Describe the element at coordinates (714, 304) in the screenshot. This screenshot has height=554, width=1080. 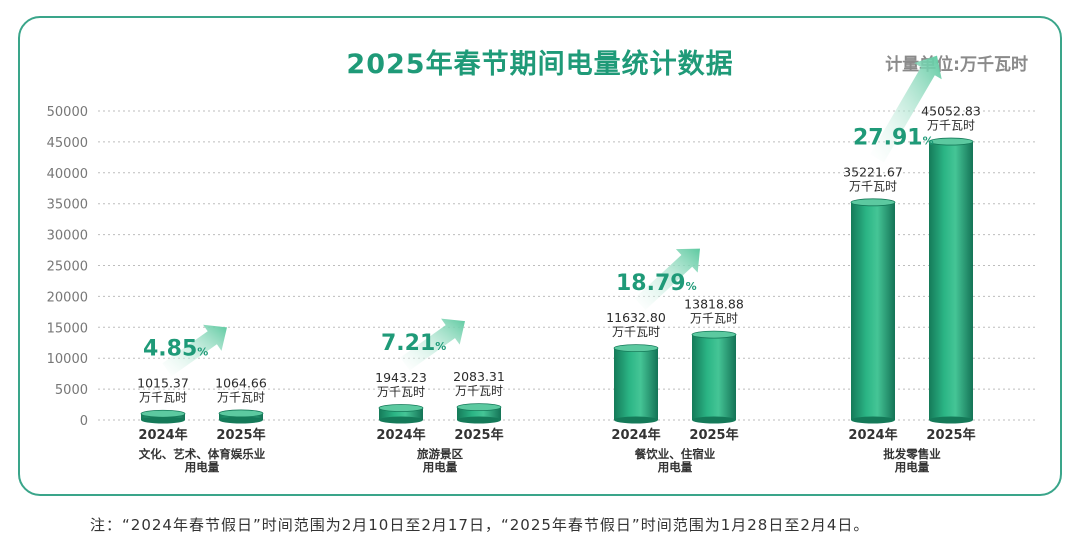
I see `bar-value-label: 13818.88` at that location.